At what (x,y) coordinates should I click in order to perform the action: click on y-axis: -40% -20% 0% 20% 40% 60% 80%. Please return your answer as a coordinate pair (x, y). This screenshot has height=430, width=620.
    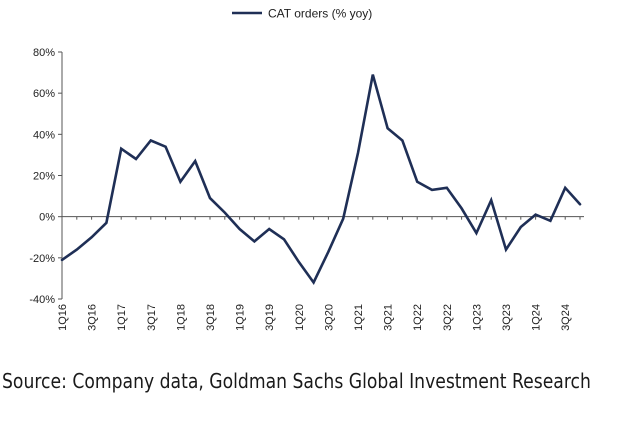
    Looking at the image, I should click on (46, 176).